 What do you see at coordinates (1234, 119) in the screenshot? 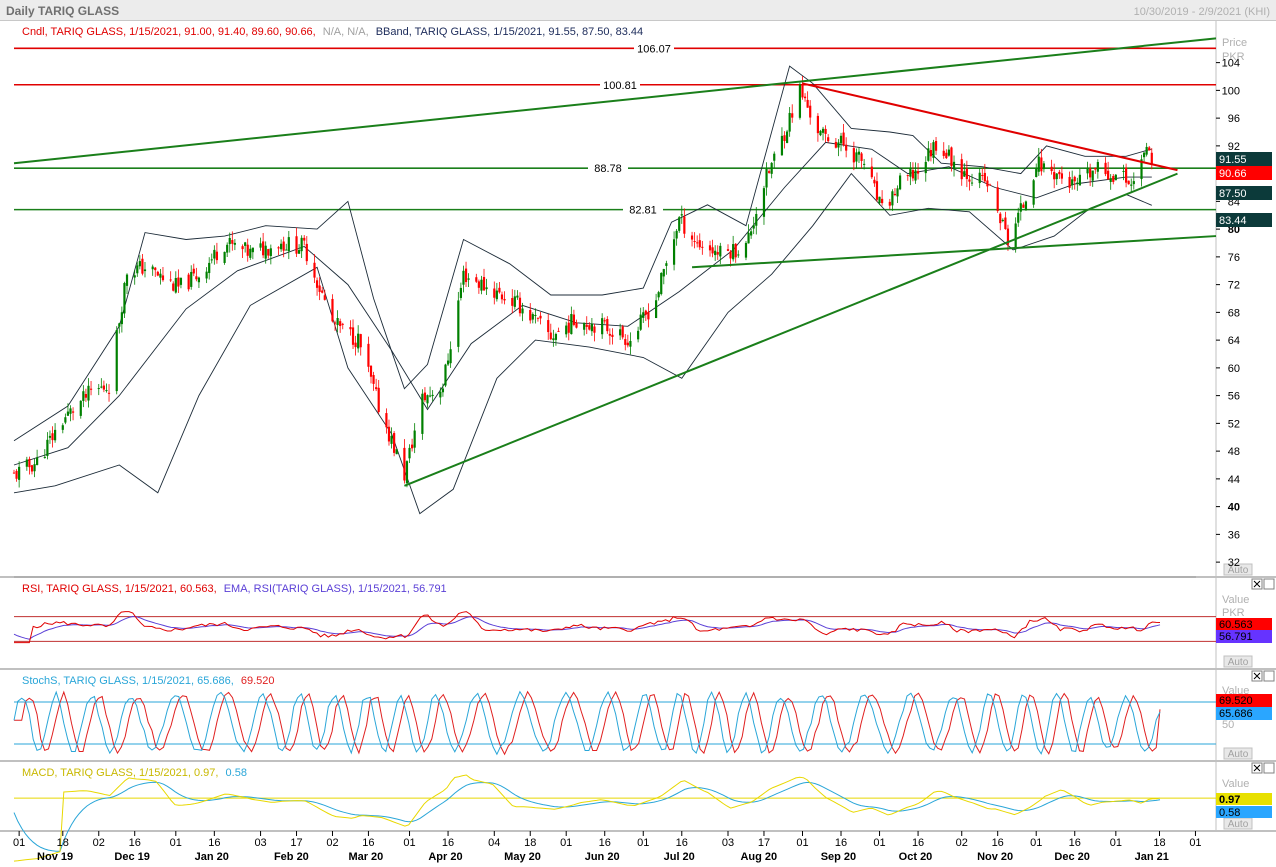
I see `price-tick-label: 96` at bounding box center [1234, 119].